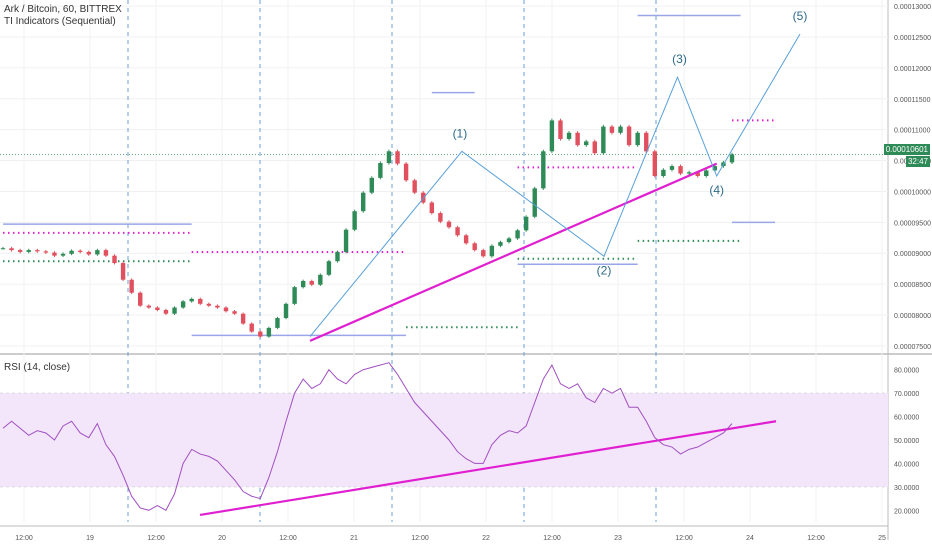 Image resolution: width=932 pixels, height=550 pixels. I want to click on time-tick-label: 22, so click(486, 538).